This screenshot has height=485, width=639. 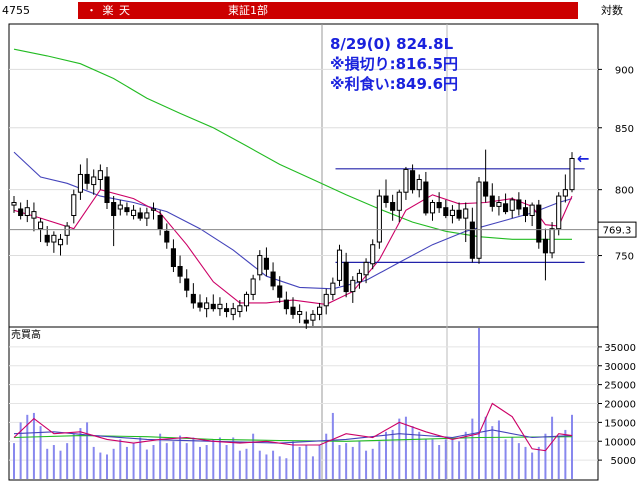 What do you see at coordinates (620, 386) in the screenshot?
I see `volume-tick-label: 25000` at bounding box center [620, 386].